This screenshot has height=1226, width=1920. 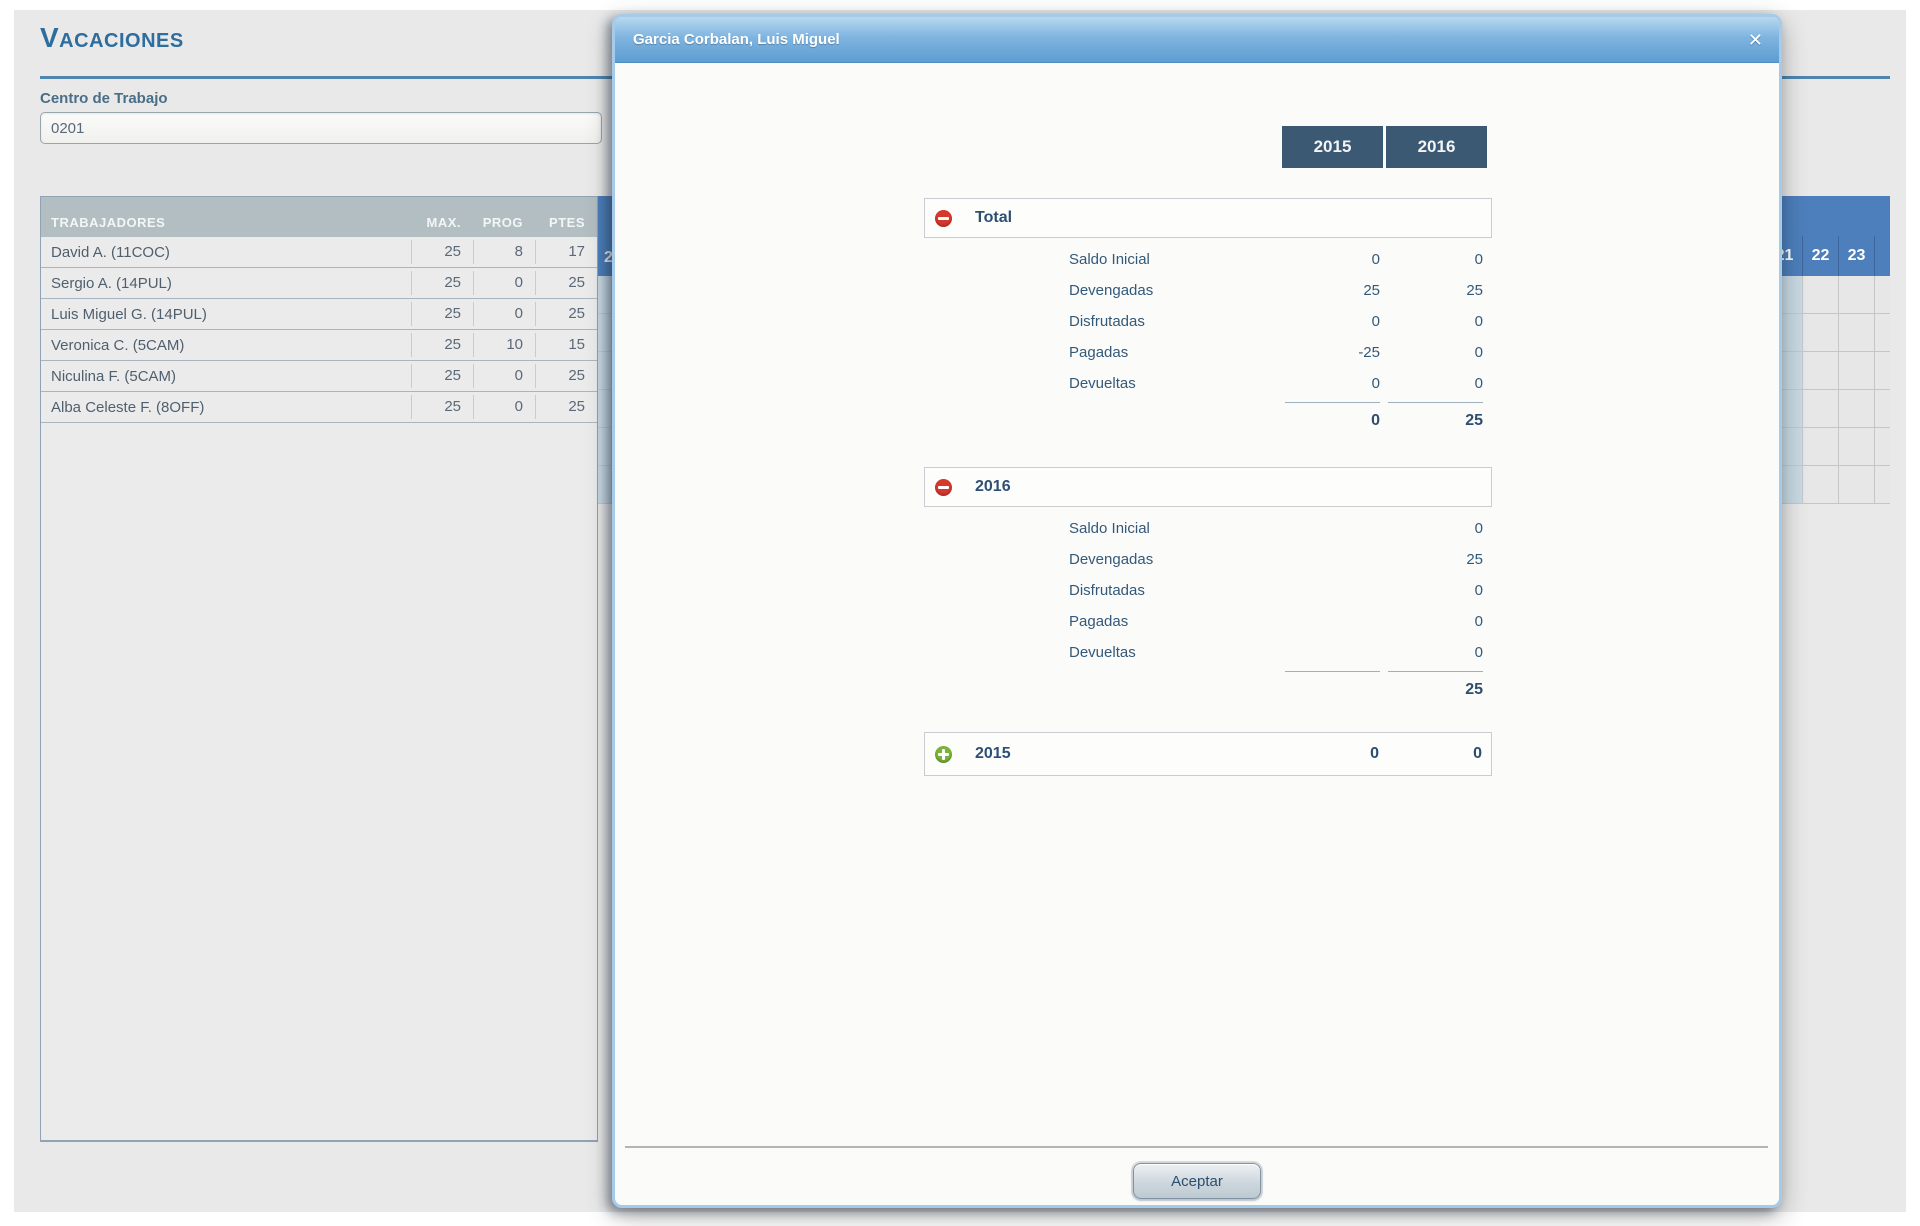 What do you see at coordinates (1856, 256) in the screenshot?
I see `calendar-day: 23` at bounding box center [1856, 256].